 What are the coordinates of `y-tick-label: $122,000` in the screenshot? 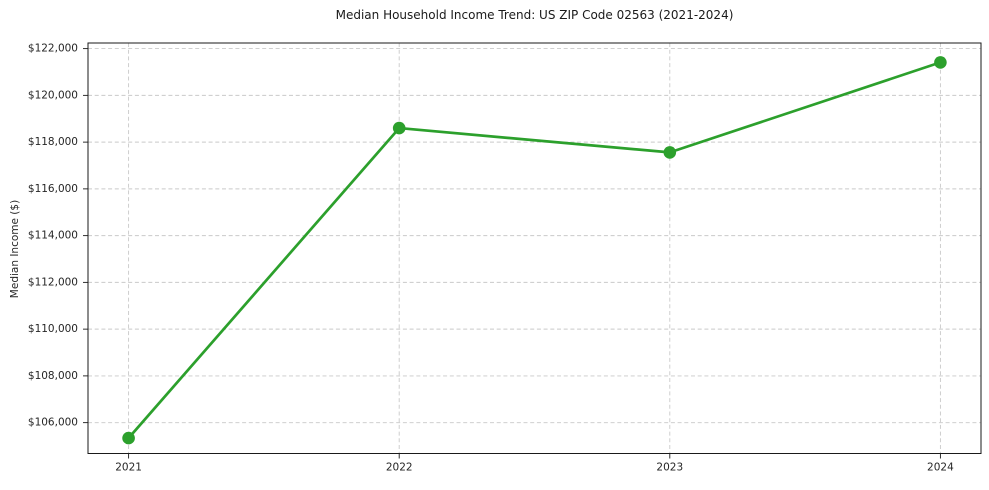 It's located at (53, 49).